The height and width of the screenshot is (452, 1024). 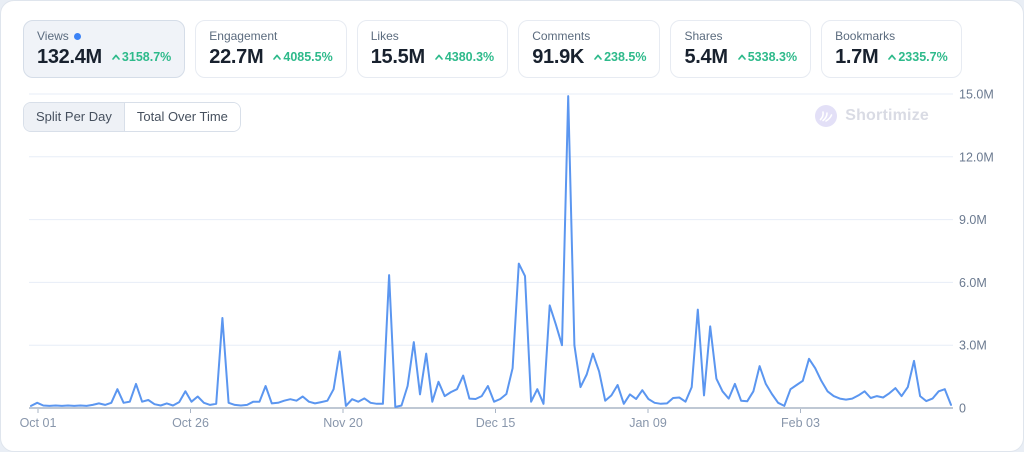 I want to click on metric-value: 5.4M, so click(x=706, y=57).